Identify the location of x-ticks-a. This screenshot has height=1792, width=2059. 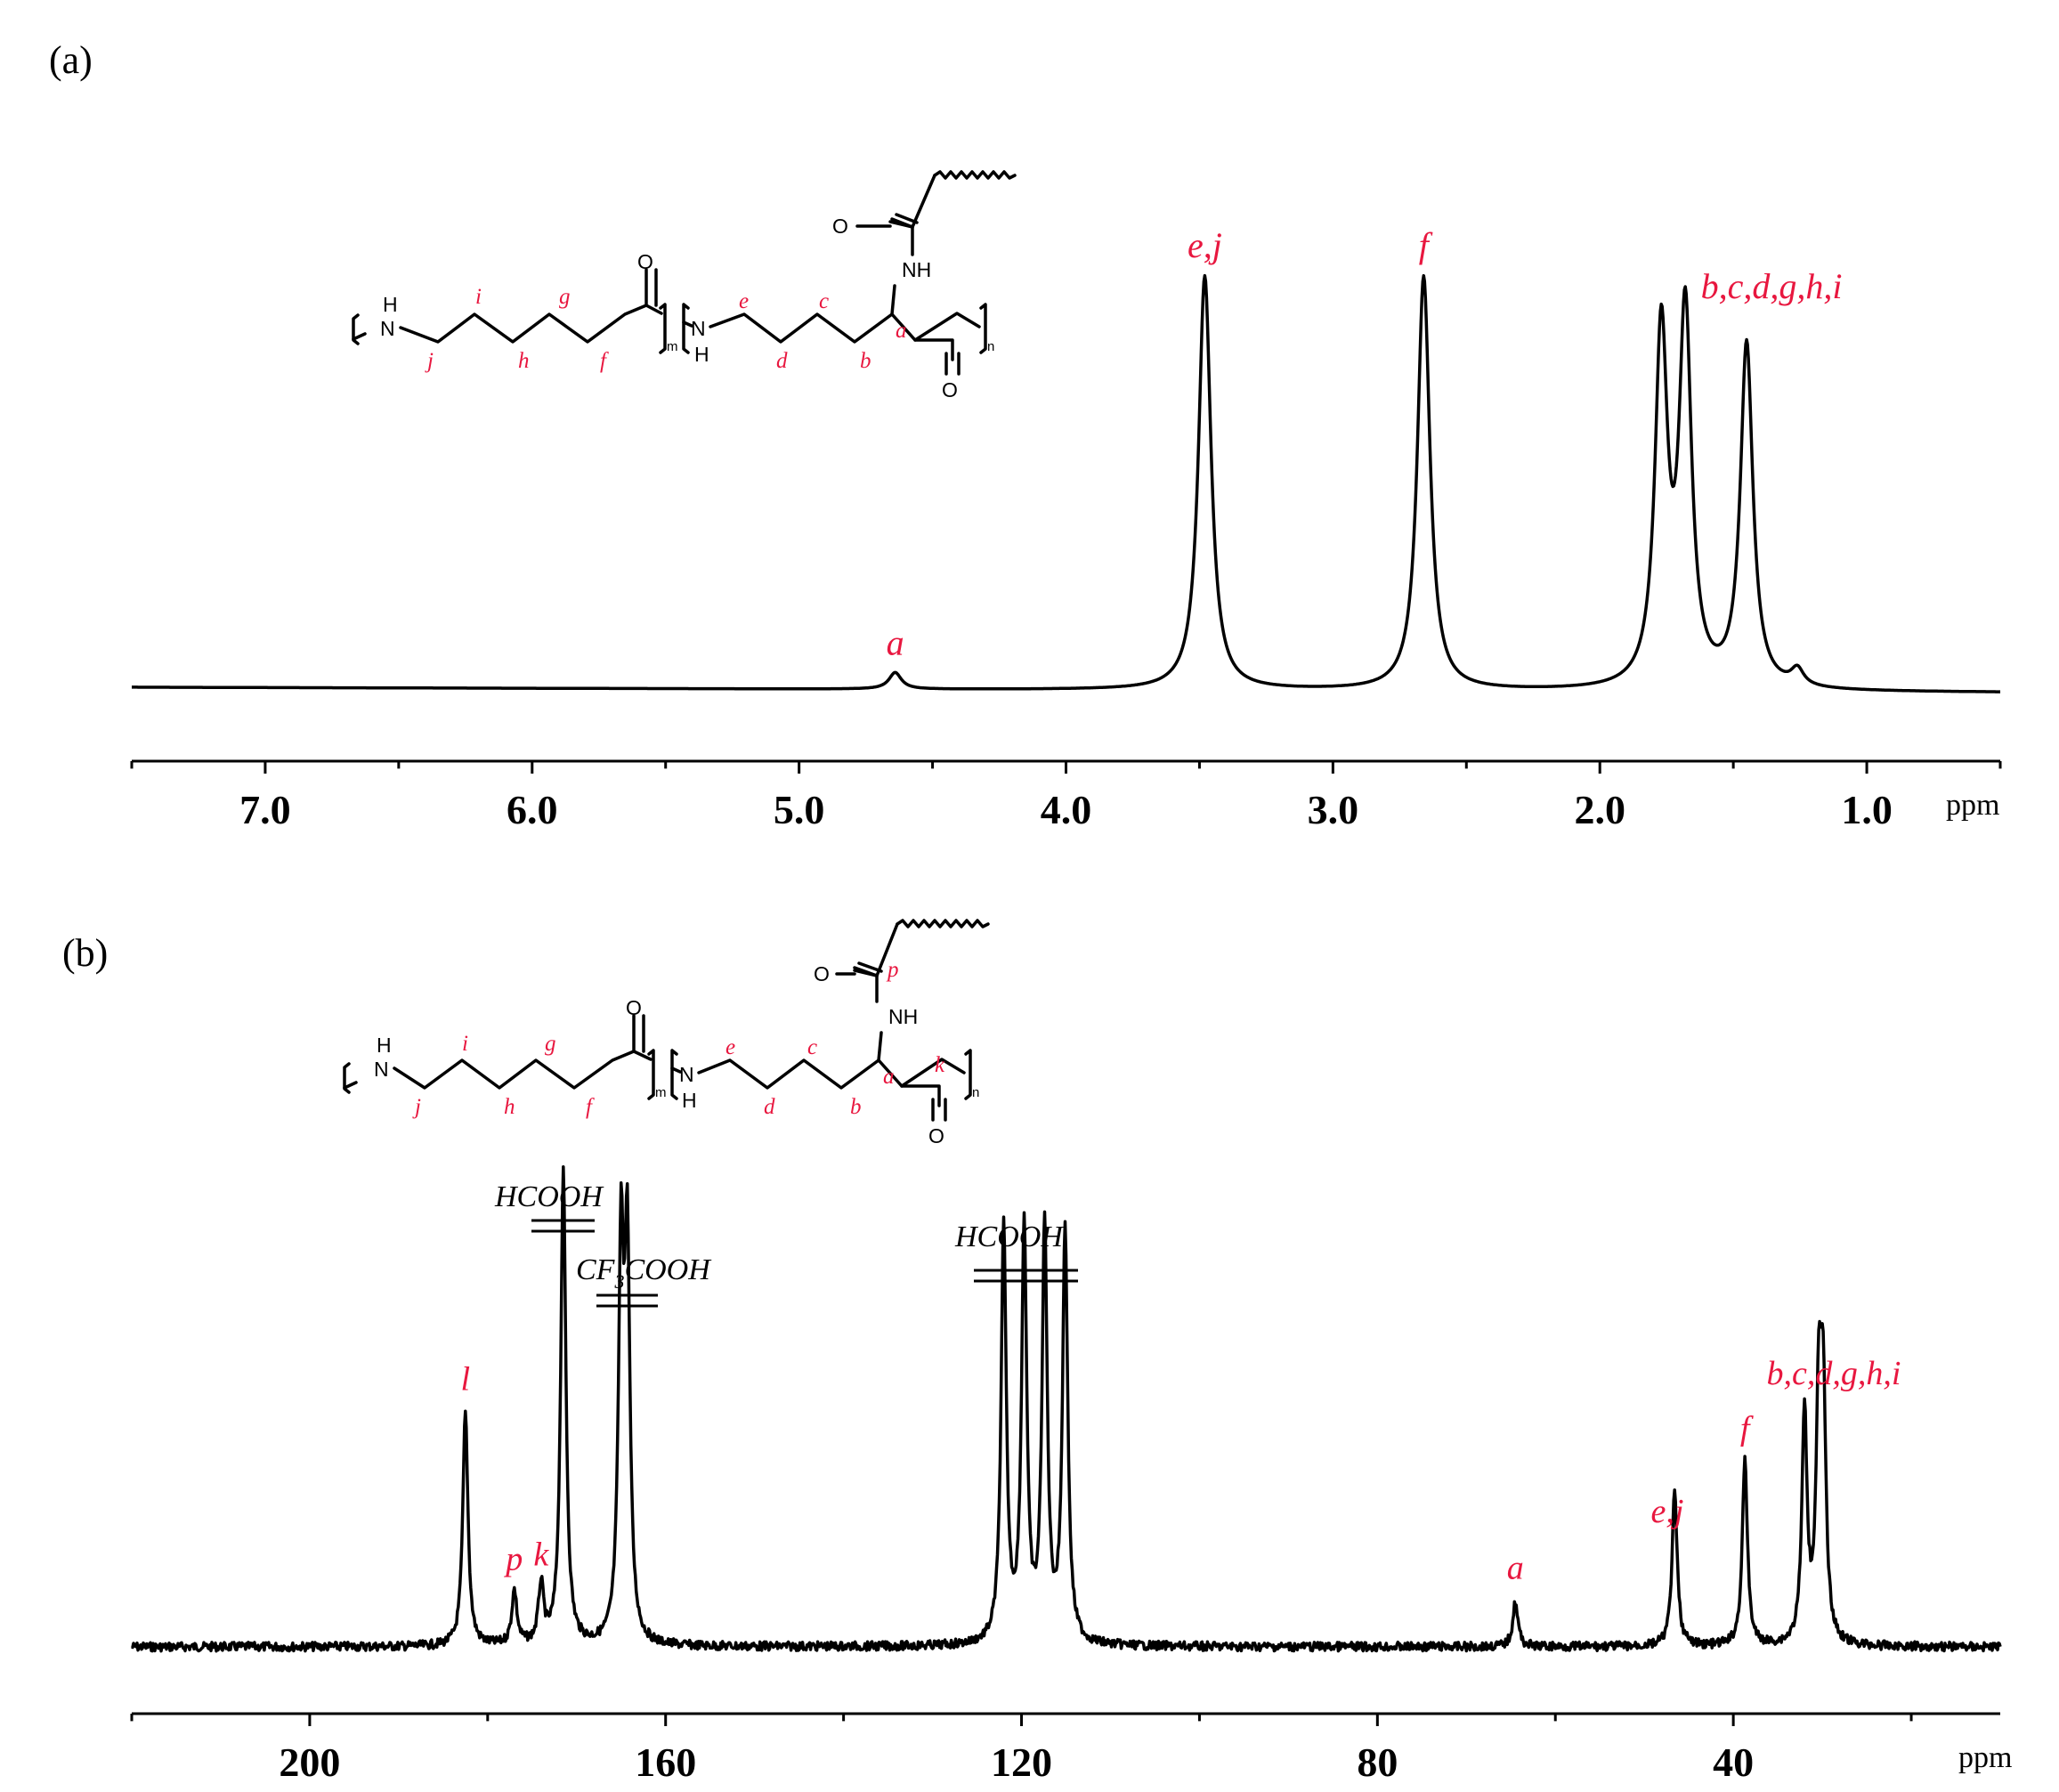
(1066, 767).